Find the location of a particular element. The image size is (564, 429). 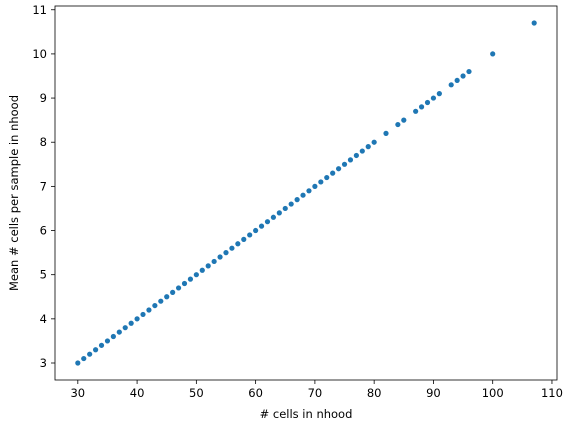

x-tick-label: 100 is located at coordinates (493, 393).